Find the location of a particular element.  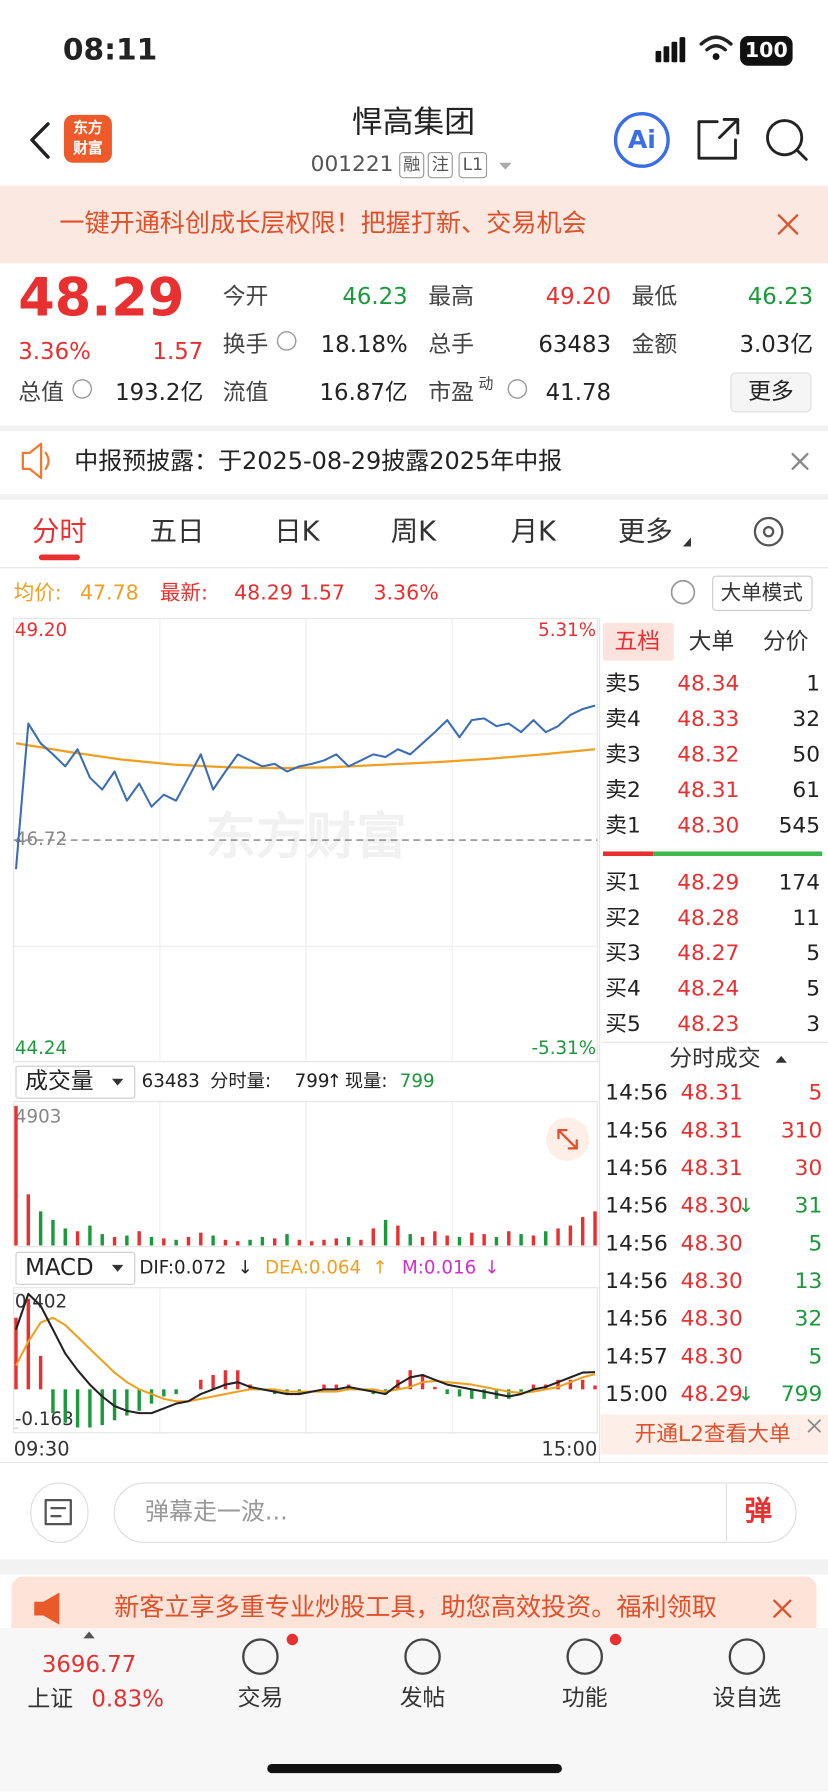

ai-button is located at coordinates (641, 139).